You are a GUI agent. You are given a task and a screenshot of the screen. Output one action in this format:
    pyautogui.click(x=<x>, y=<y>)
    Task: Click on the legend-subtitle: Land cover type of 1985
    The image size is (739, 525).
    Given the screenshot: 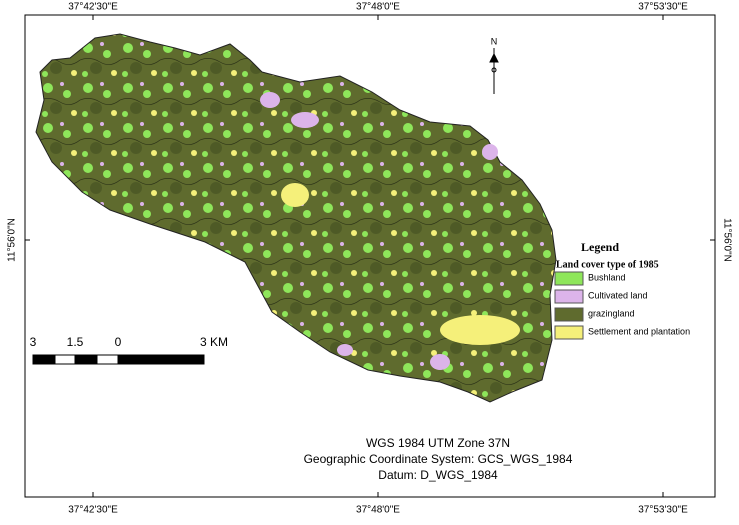 What is the action you would take?
    pyautogui.click(x=607, y=264)
    